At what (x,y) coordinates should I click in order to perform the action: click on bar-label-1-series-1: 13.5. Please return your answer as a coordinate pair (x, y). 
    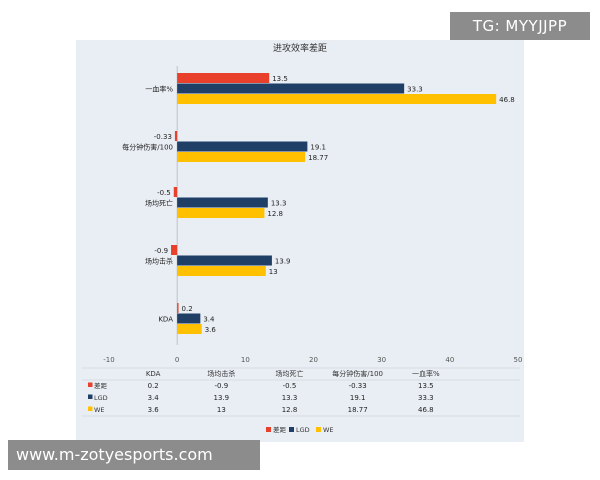
    Looking at the image, I should click on (280, 79).